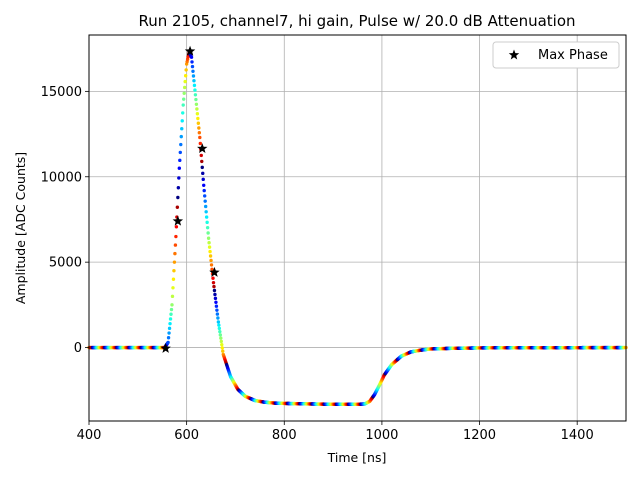 This screenshot has width=640, height=480. Describe the element at coordinates (20, 228) in the screenshot. I see `y-axis-label: Amplitude [ADC Counts]` at that location.